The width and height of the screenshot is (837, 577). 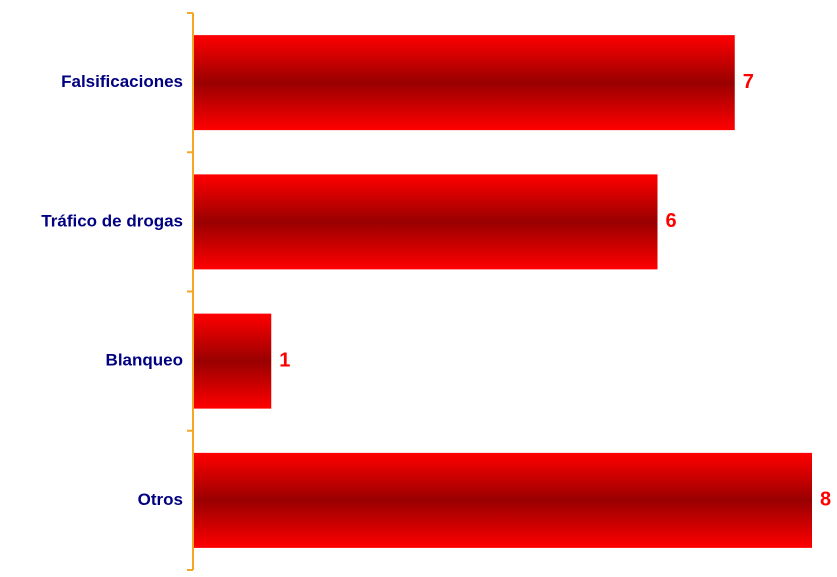 I want to click on category-label-1: Tráfico de drogas, so click(x=112, y=220).